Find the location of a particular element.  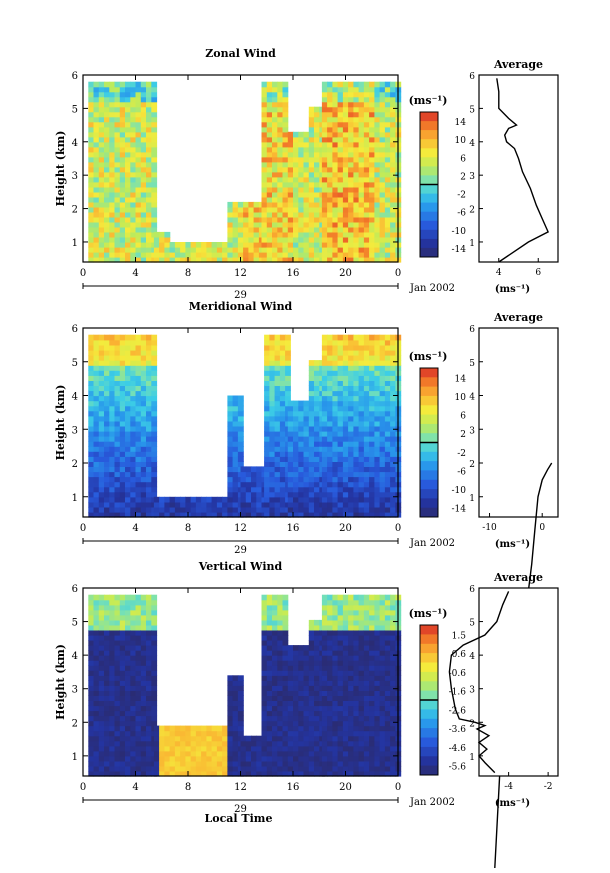

colorbar-tick-label: -6 is located at coordinates (461, 214).